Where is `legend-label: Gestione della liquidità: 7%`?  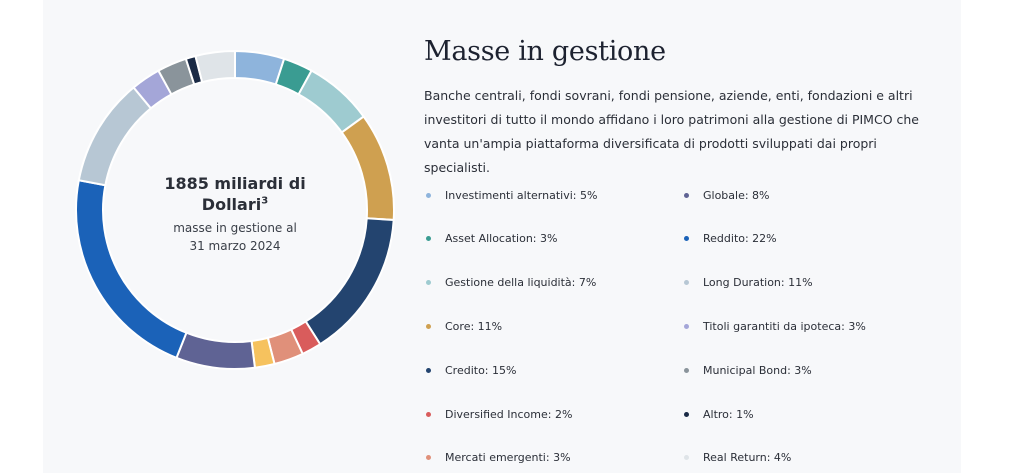
legend-label: Gestione della liquidità: 7% is located at coordinates (521, 283).